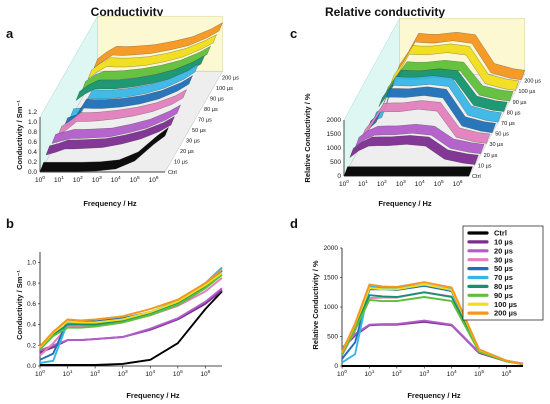  Describe the element at coordinates (205, 121) in the screenshot. I see `panel-a-series-label: 70 µs` at that location.